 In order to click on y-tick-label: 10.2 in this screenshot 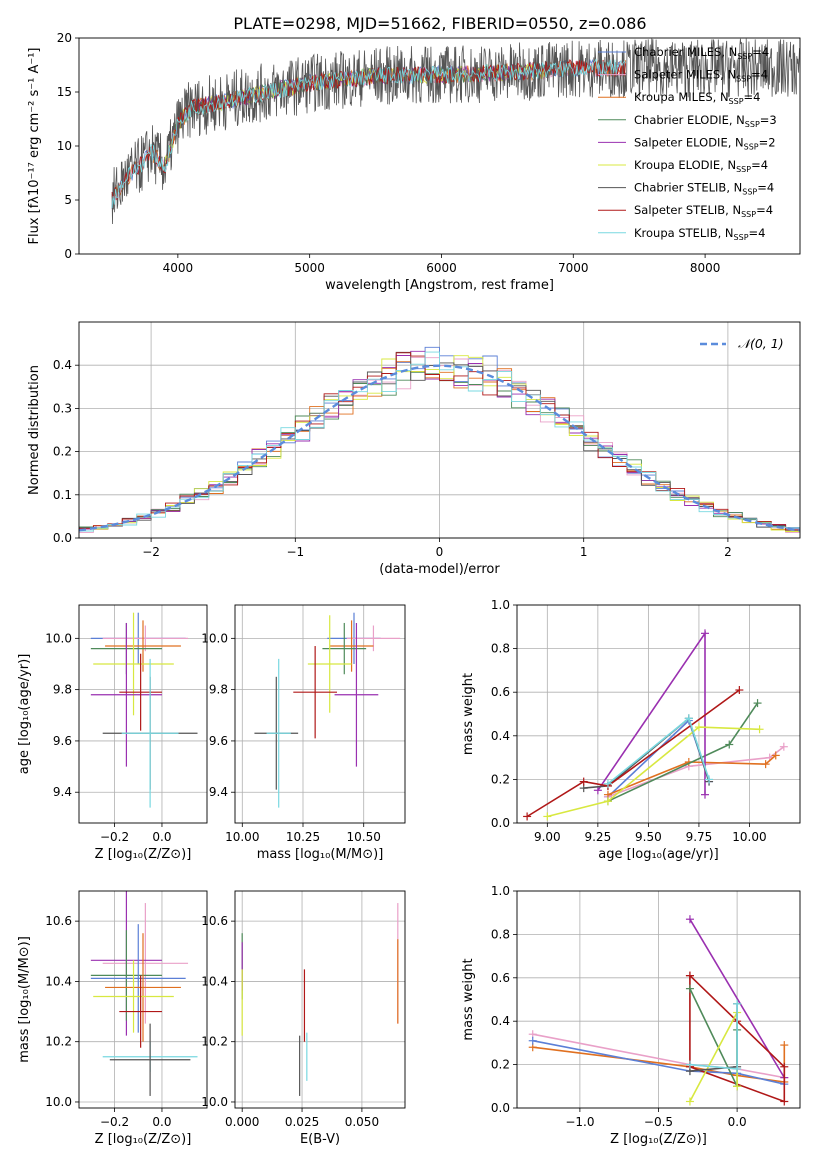, I will do `click(214, 1042)`.